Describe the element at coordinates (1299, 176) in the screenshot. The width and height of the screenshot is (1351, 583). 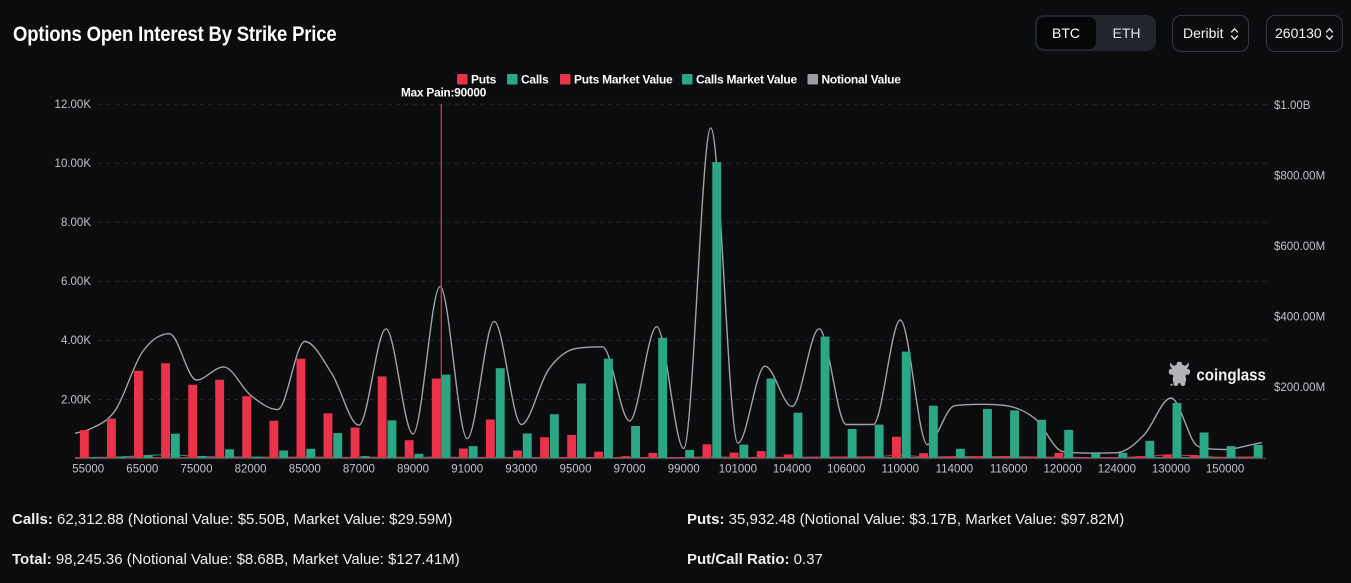
I see `svg-text: $800.00M` at that location.